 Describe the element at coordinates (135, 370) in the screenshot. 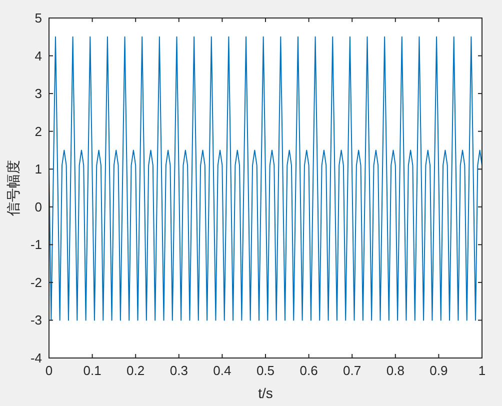

I see `x-tick-label: 0.2` at that location.